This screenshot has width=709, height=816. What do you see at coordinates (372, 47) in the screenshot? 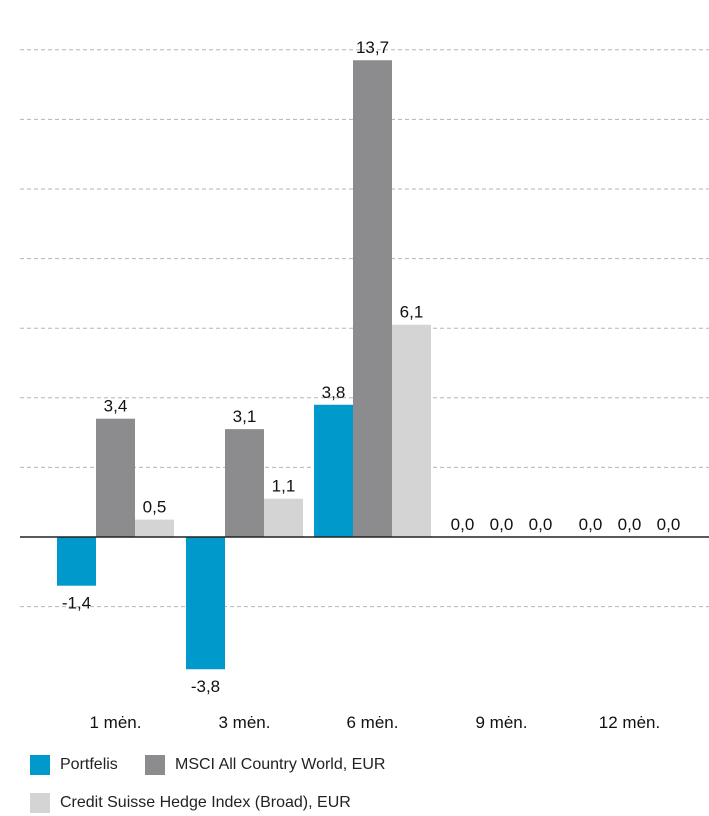
I see `data-label: 13,7` at bounding box center [372, 47].